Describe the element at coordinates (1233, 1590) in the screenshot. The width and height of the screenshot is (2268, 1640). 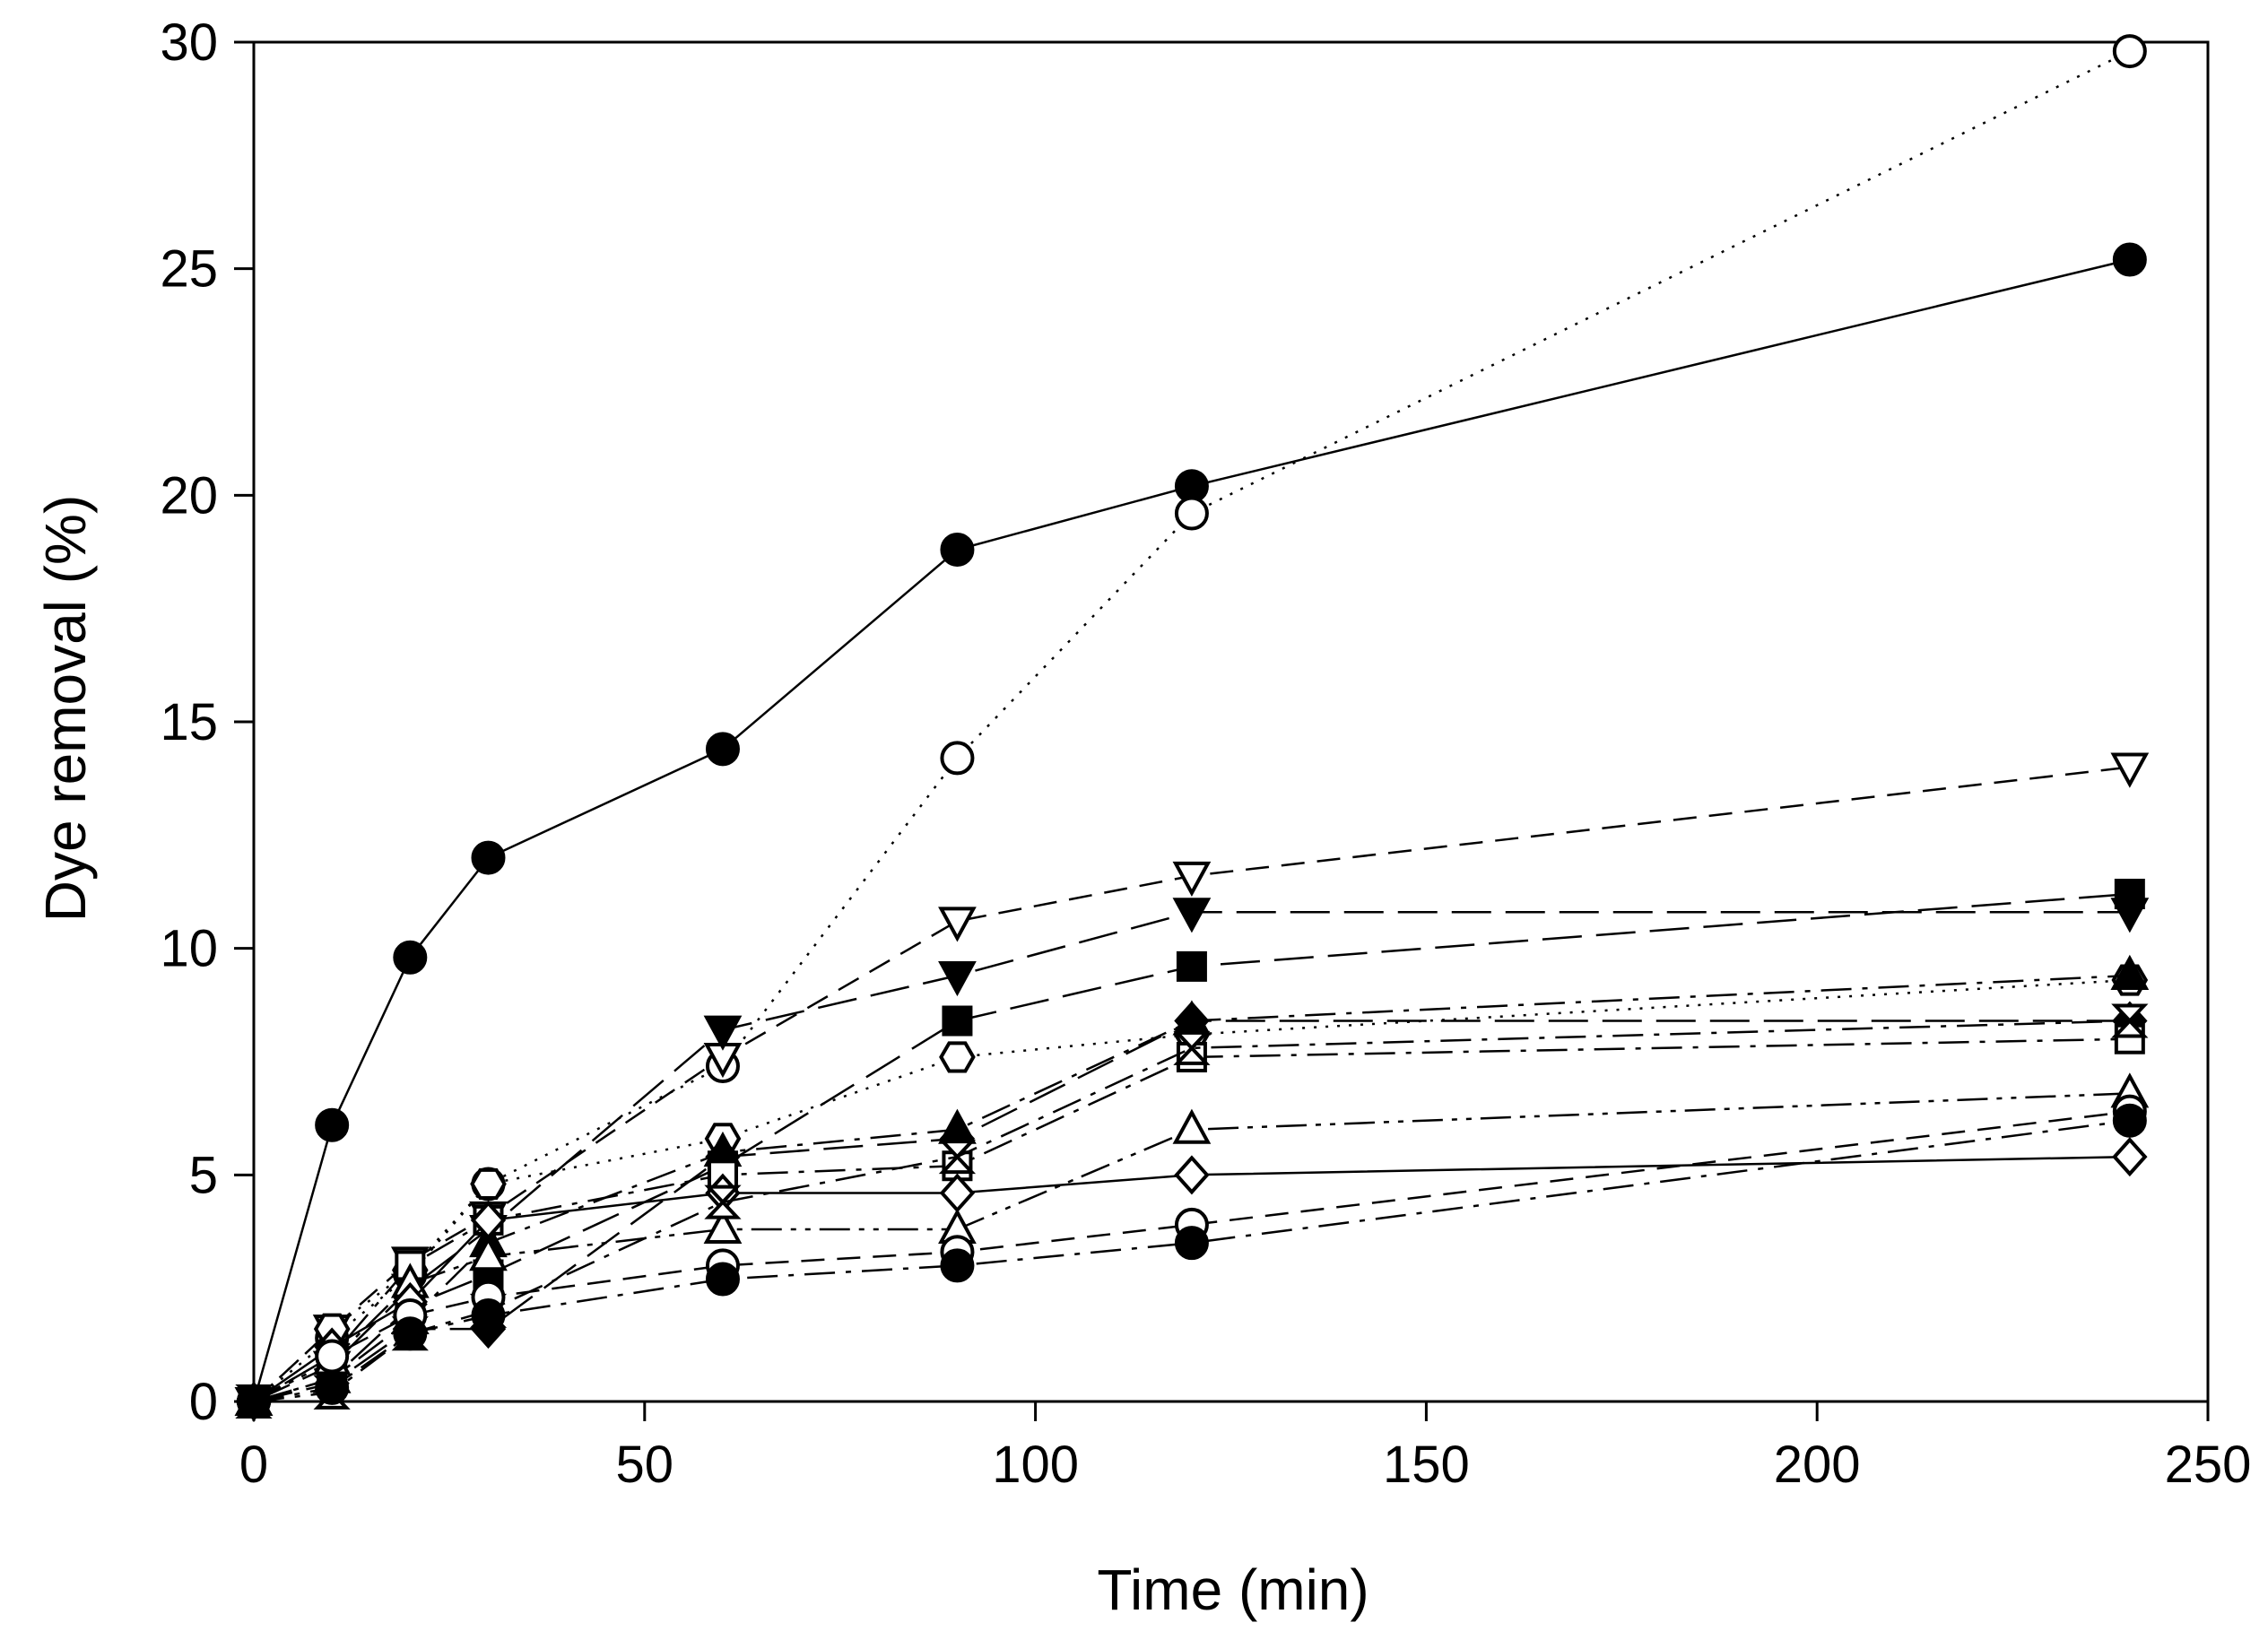
I see `x-axis-title: Time (min)` at that location.